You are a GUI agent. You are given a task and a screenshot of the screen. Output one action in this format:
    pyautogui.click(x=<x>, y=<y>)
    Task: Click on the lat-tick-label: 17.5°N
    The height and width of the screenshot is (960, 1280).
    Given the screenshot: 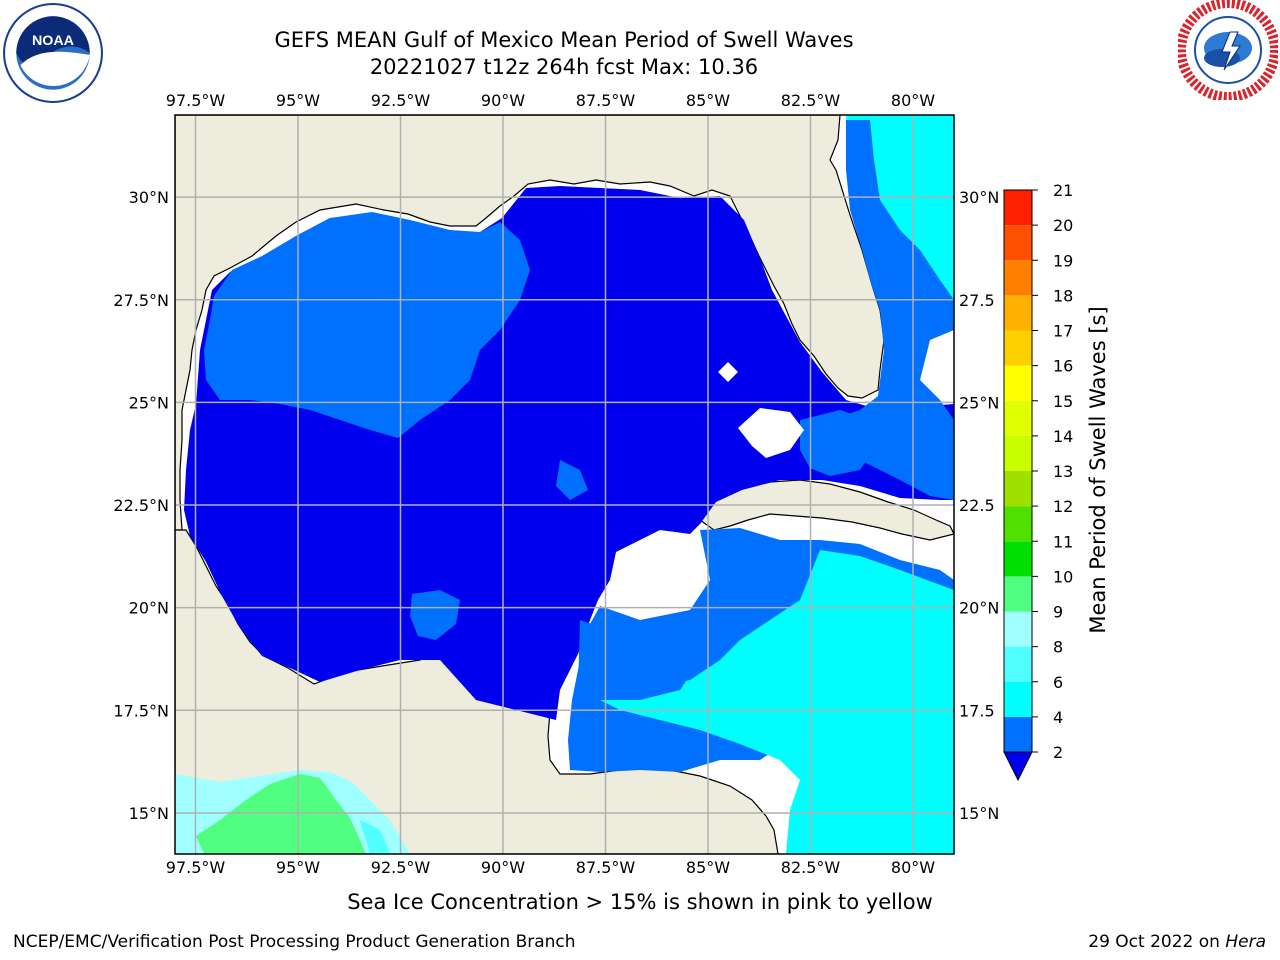 What is the action you would take?
    pyautogui.click(x=141, y=710)
    